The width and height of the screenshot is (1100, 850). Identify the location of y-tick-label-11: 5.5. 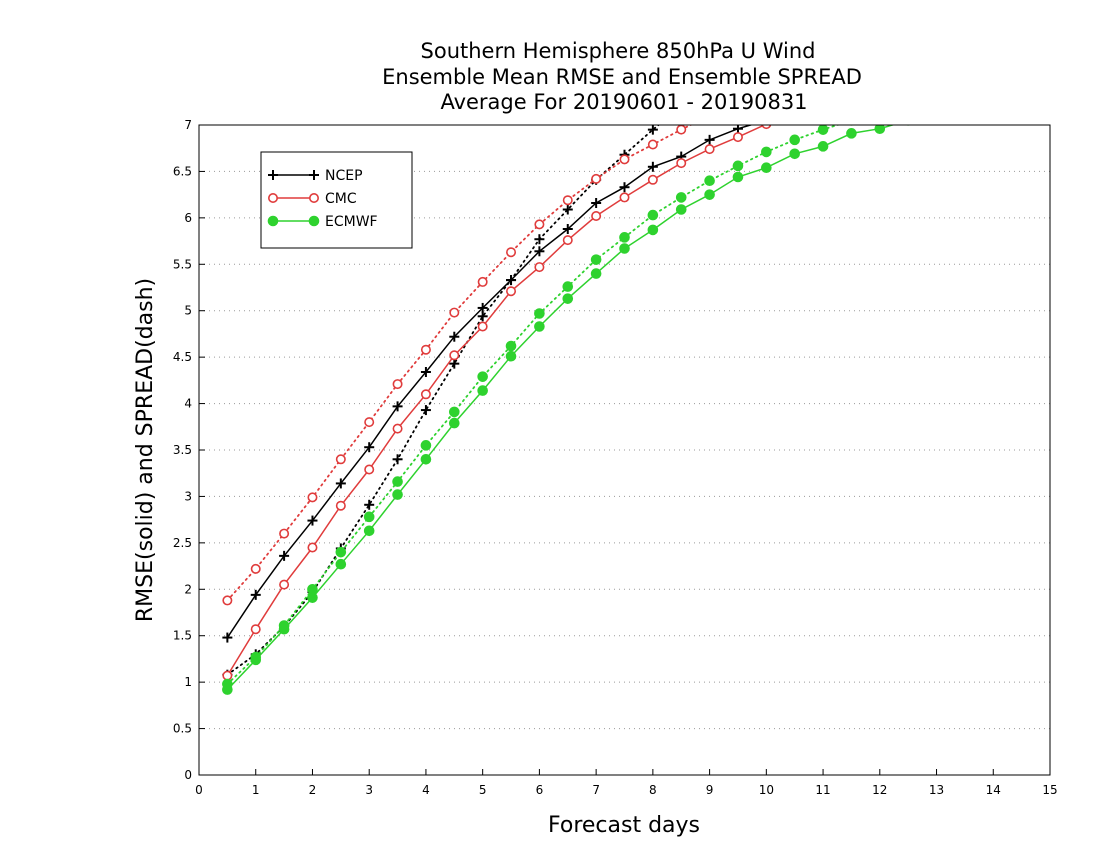
(182, 264).